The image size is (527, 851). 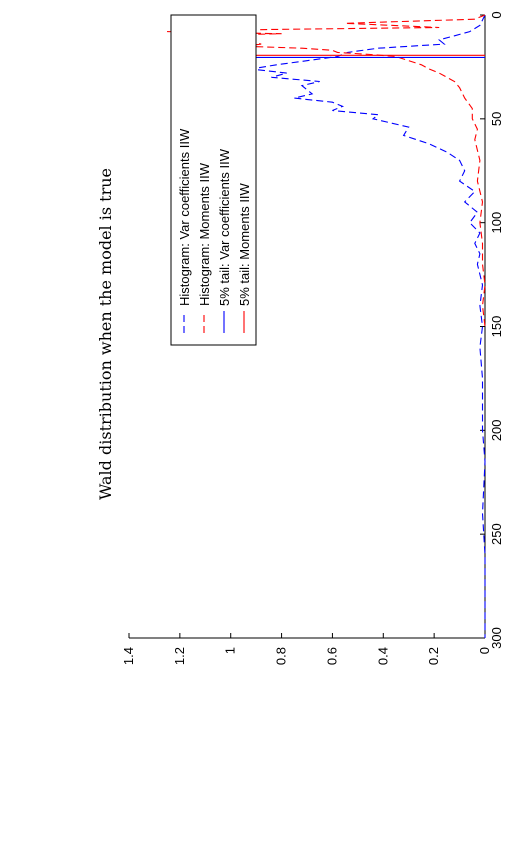 I want to click on y-tick-label: 0.8, so click(x=281, y=656).